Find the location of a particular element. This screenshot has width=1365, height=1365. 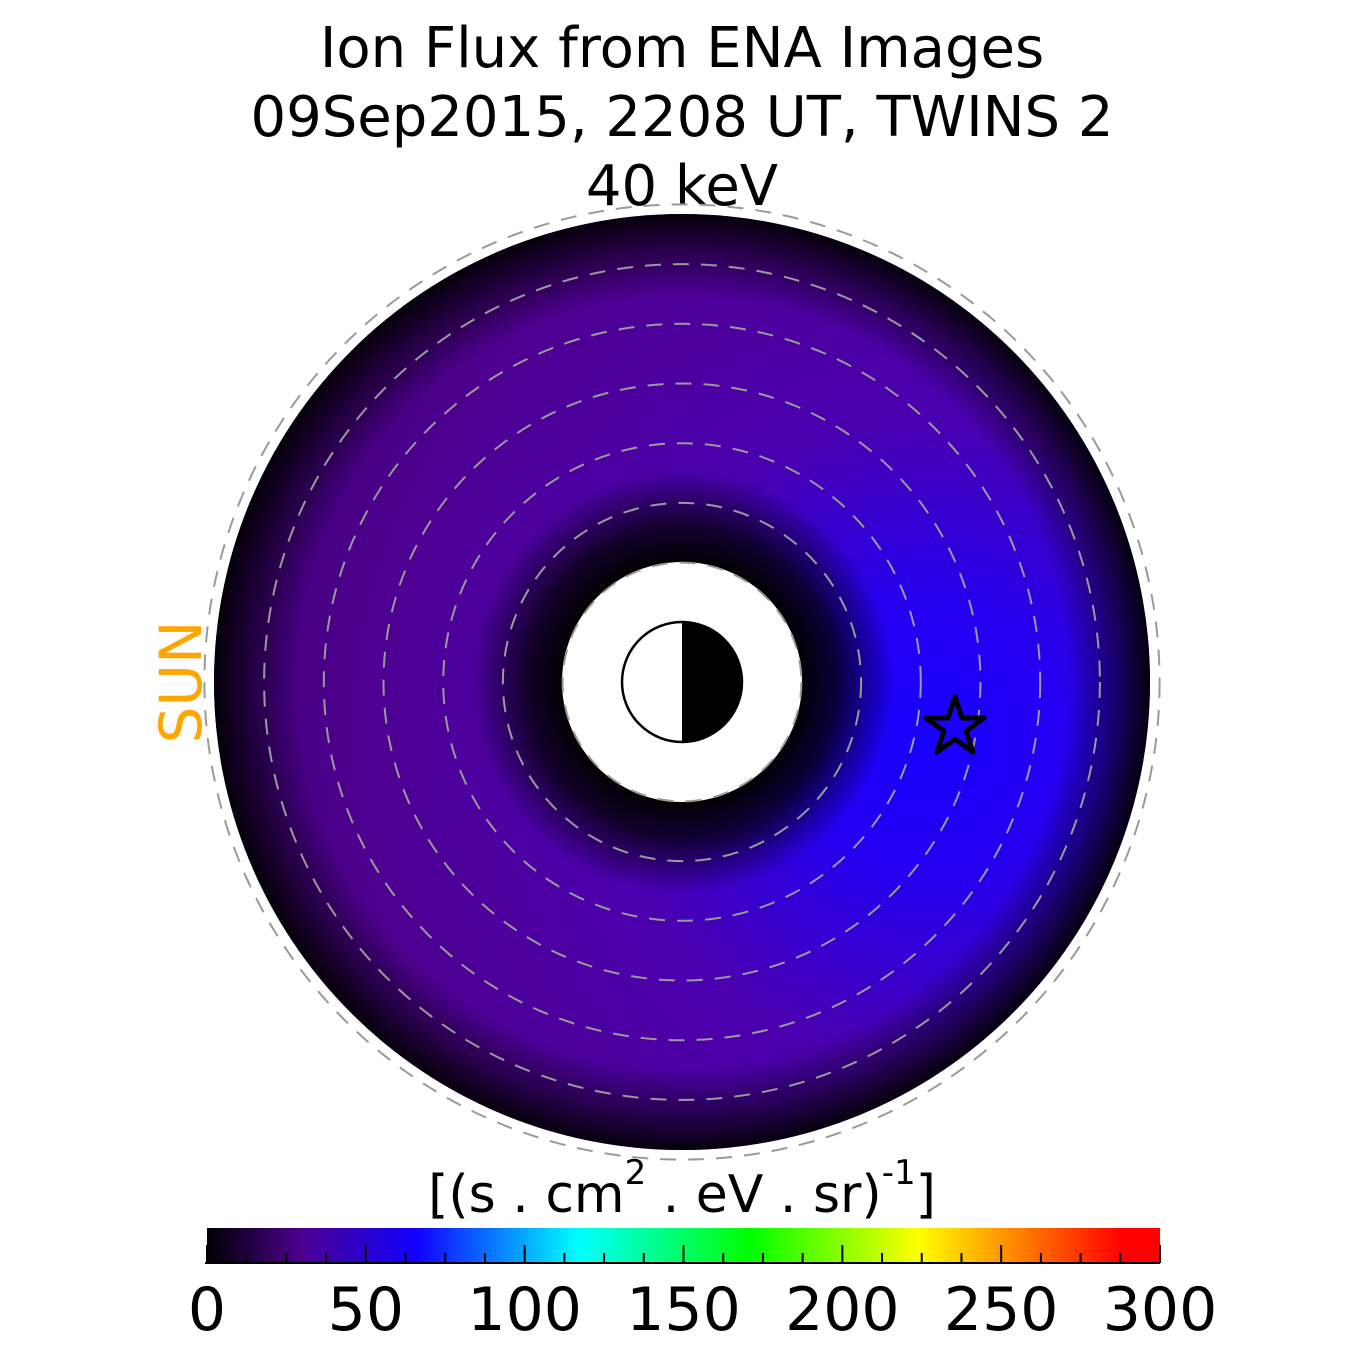

earth-night-side is located at coordinates (712, 682).